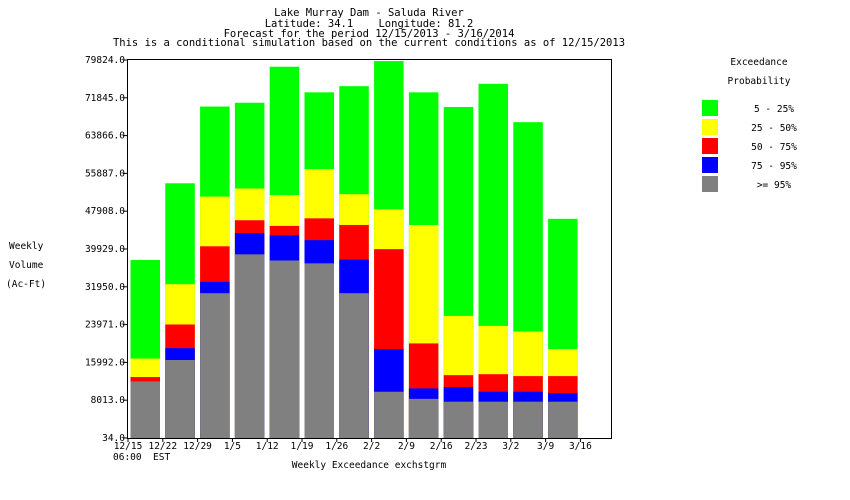  Describe the element at coordinates (774, 109) in the screenshot. I see `legend-label: 5 - 25%` at that location.